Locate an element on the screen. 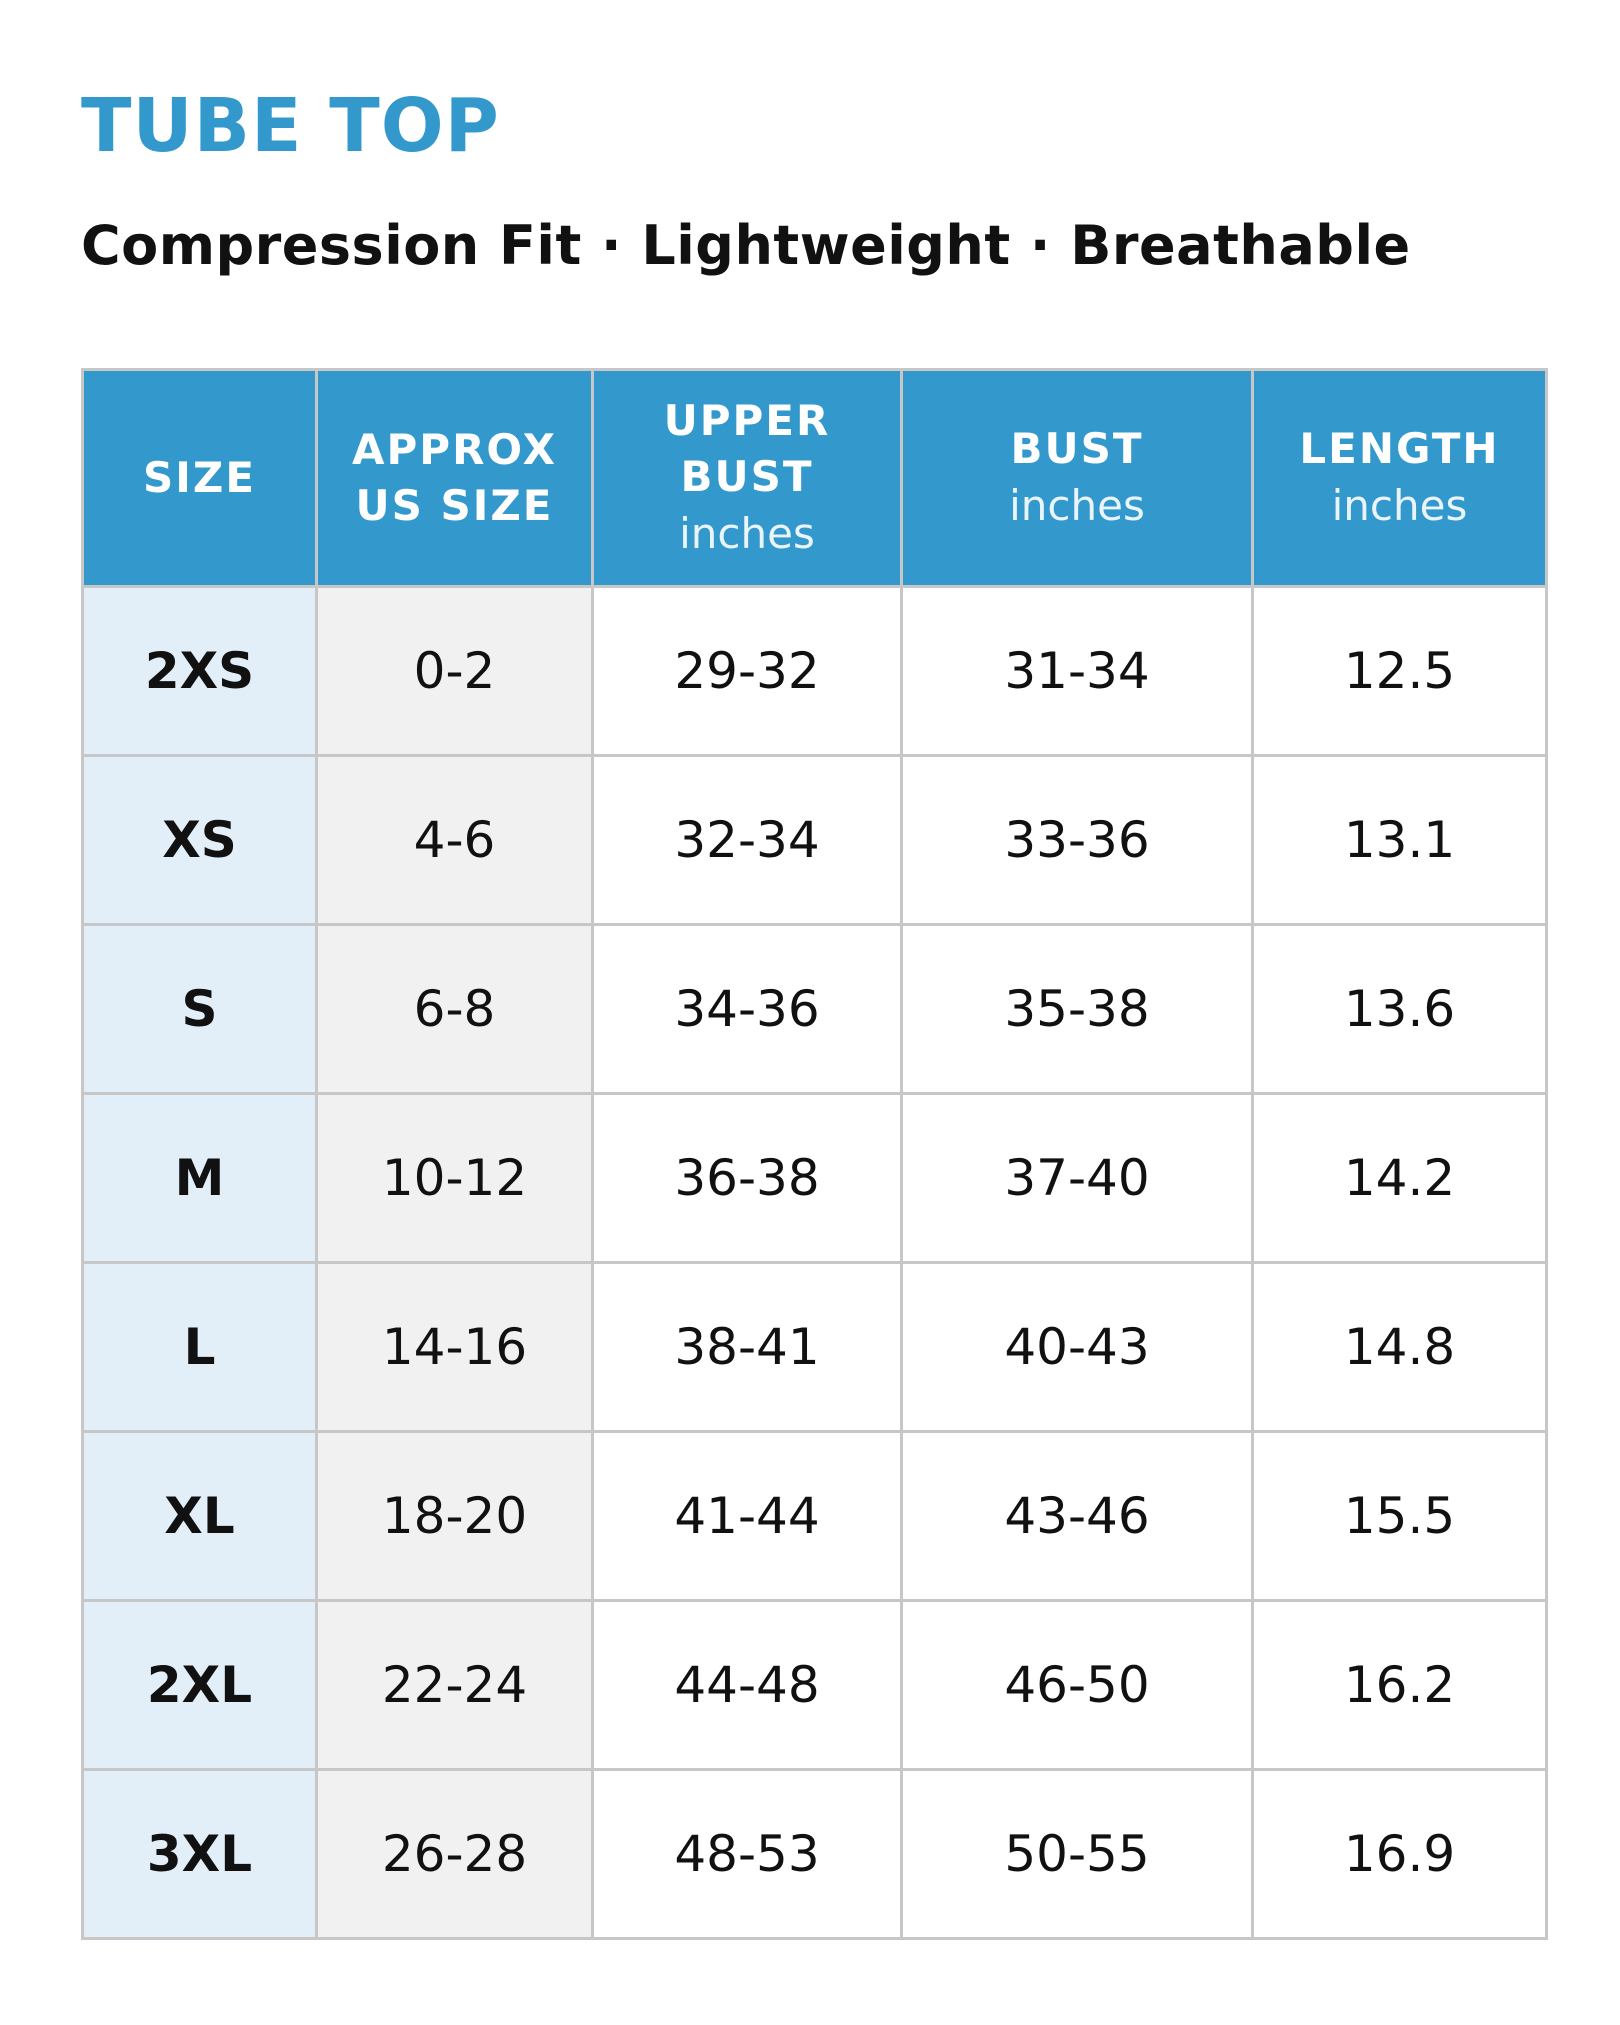 The height and width of the screenshot is (2025, 1620). us-size-cell: 18-20 is located at coordinates (454, 1516).